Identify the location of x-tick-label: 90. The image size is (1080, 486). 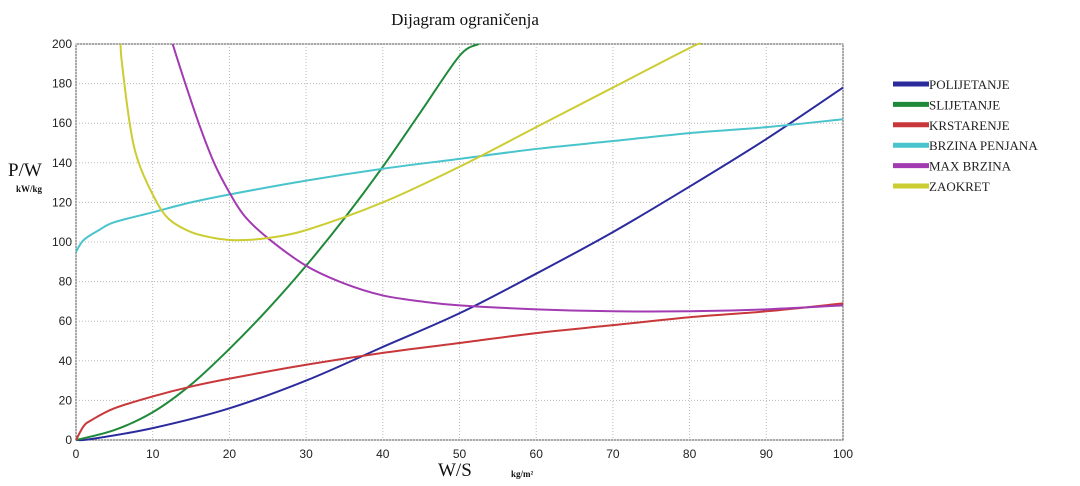
(767, 454).